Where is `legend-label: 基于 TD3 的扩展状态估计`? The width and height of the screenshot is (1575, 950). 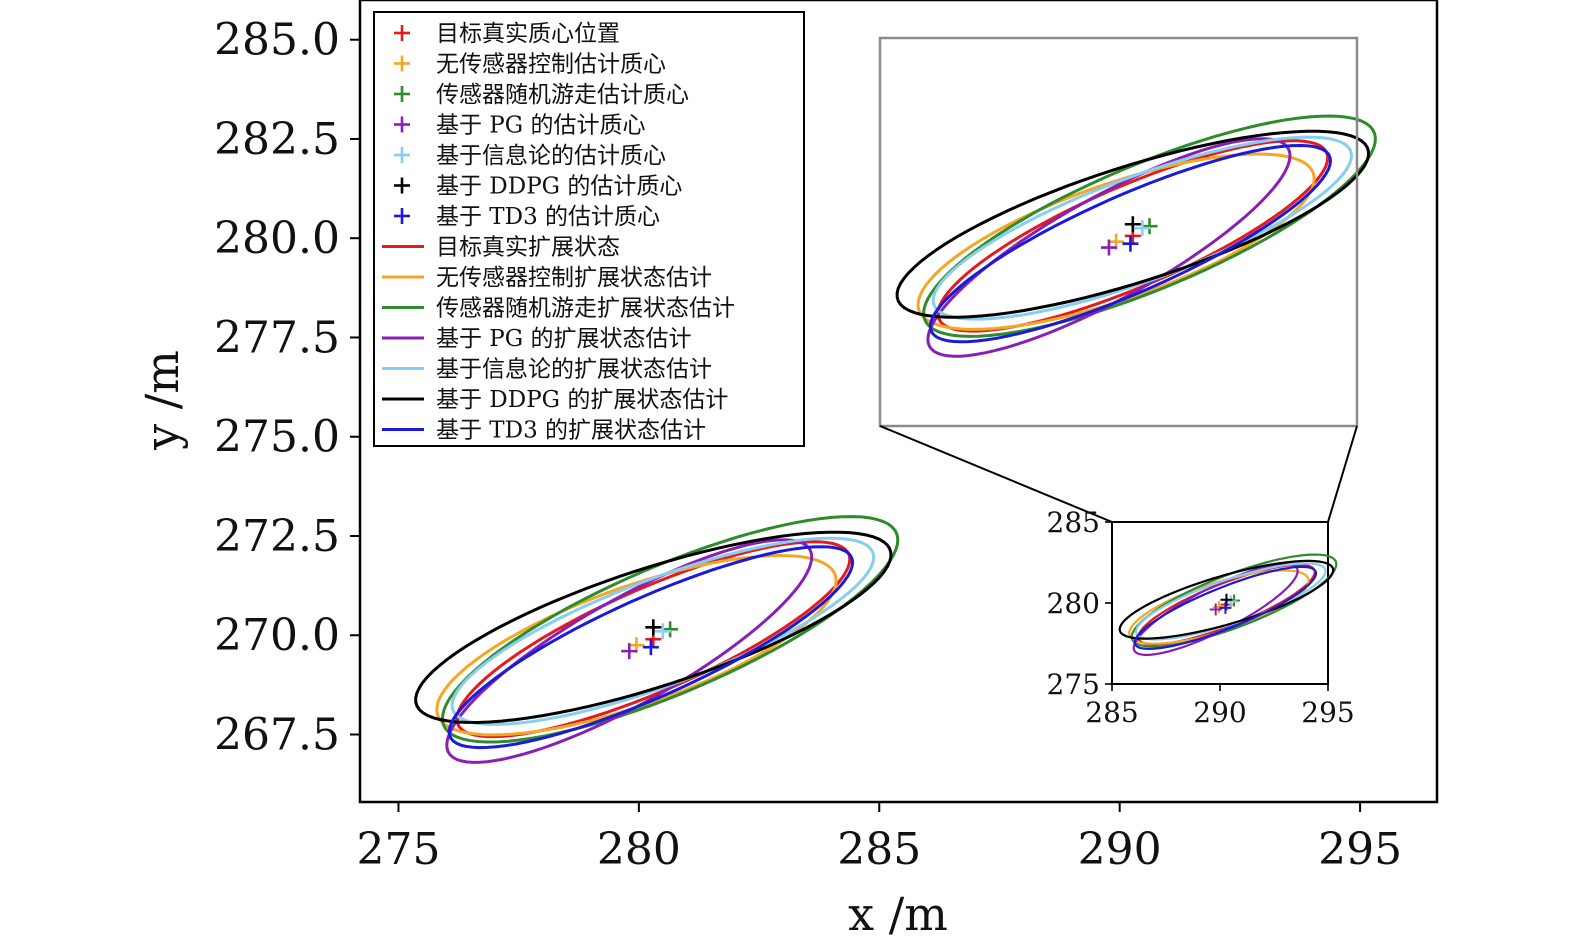
legend-label: 基于 TD3 的扩展状态估计 is located at coordinates (571, 431).